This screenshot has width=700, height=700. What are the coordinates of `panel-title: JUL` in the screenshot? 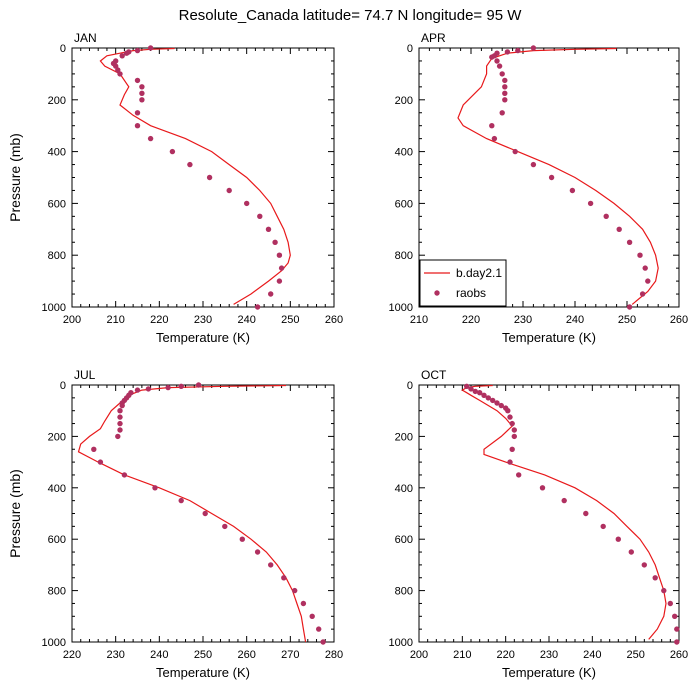 It's located at (85, 375).